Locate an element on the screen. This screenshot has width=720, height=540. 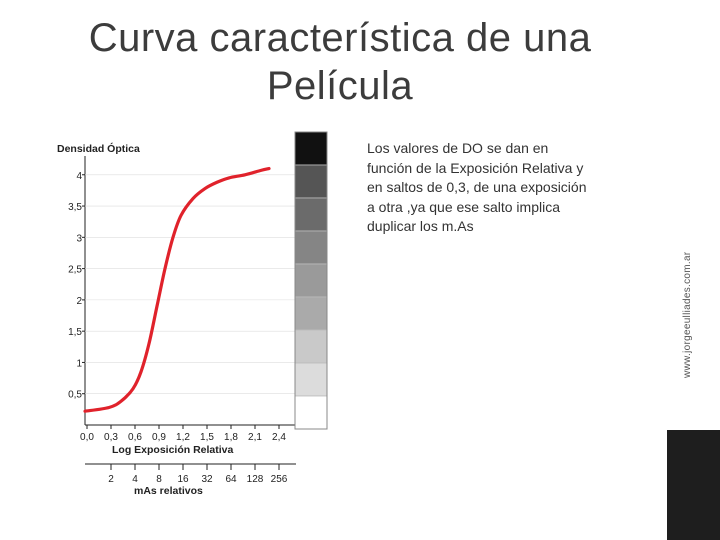
curve-group is located at coordinates (177, 289).